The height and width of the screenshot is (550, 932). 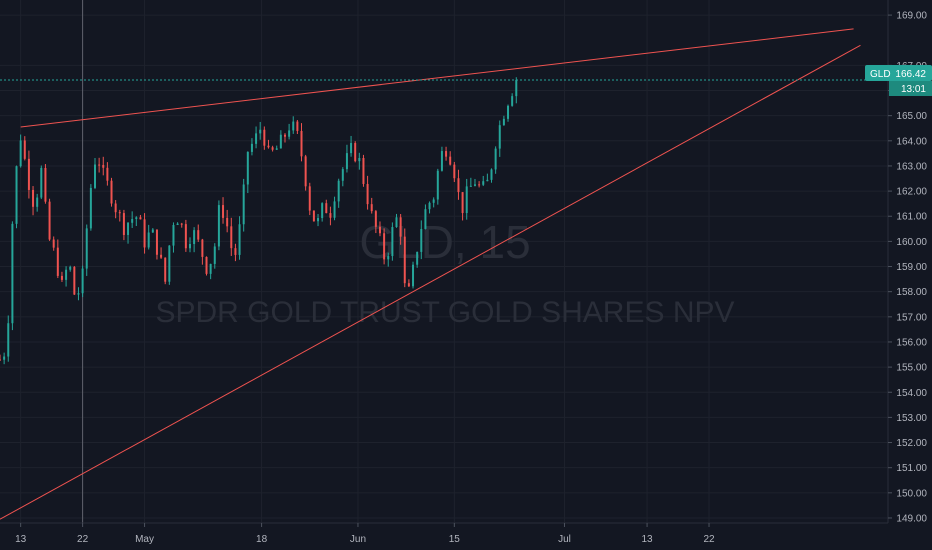 What do you see at coordinates (898, 73) in the screenshot?
I see `last-price-badge: GLD 166.42` at bounding box center [898, 73].